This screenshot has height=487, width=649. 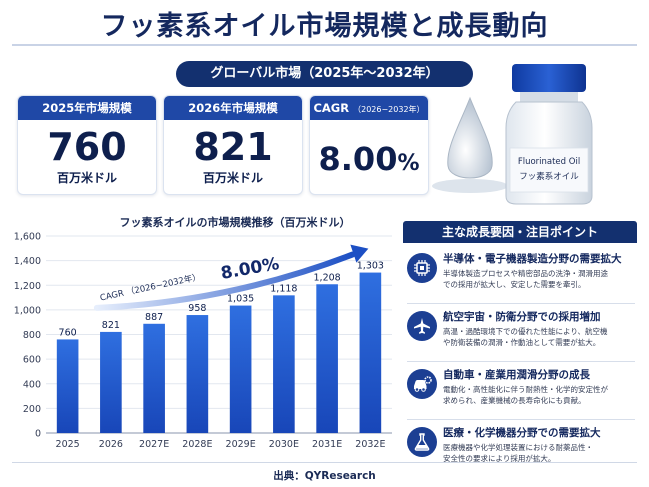 I want to click on y-tick-label: 1,000, so click(x=27, y=310).